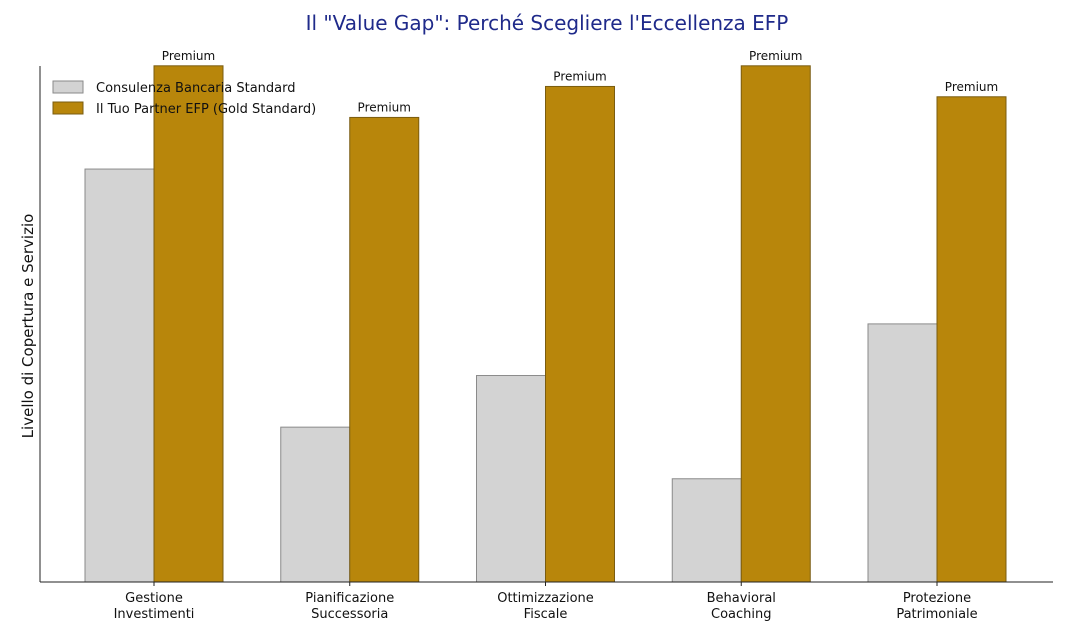 The height and width of the screenshot is (635, 1080). Describe the element at coordinates (349, 606) in the screenshot. I see `x-tick-label-2: Pianificazione Successoria` at that location.